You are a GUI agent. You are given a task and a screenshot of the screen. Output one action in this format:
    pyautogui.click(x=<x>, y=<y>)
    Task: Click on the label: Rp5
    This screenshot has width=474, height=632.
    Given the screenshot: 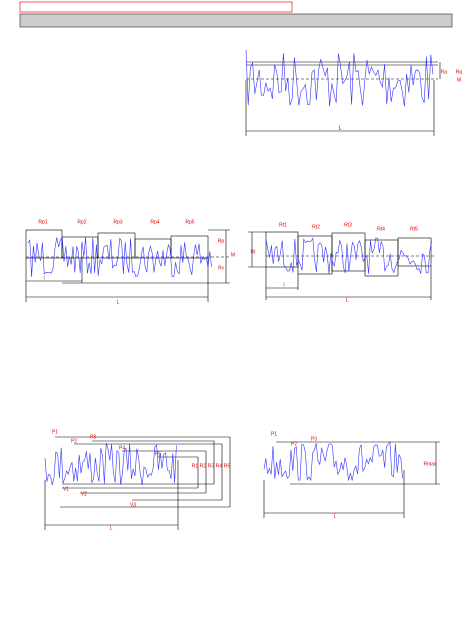 What is the action you would take?
    pyautogui.click(x=189, y=222)
    